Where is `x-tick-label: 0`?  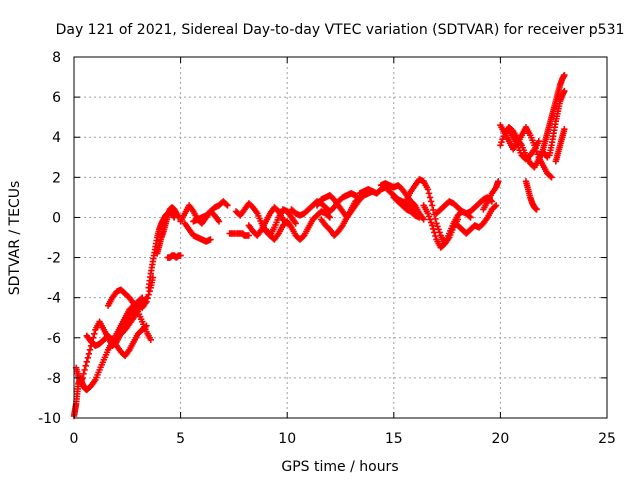 x-tick-label: 0 is located at coordinates (74, 439).